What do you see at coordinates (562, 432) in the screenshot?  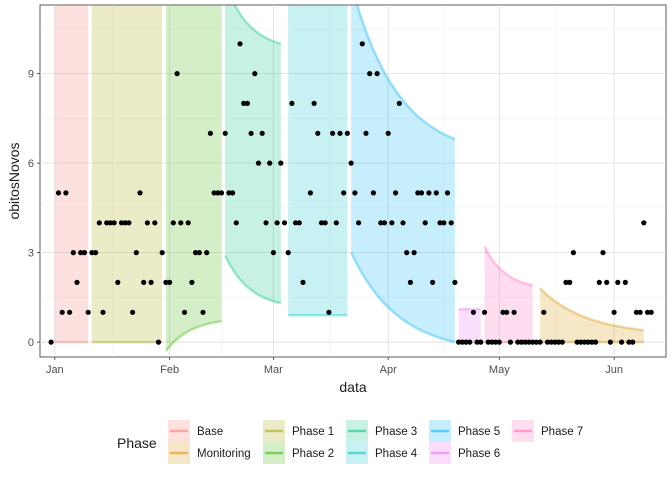 I see `legend-label: Phase 7` at bounding box center [562, 432].